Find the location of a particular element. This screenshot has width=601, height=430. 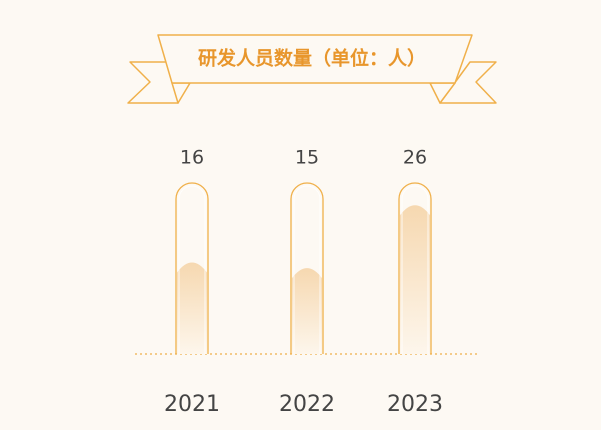

x-tick-label: 2022 is located at coordinates (307, 404).